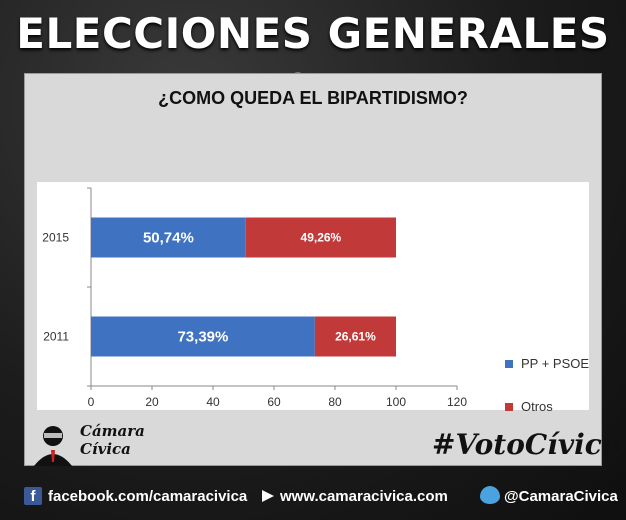 The width and height of the screenshot is (626, 520). Describe the element at coordinates (396, 402) in the screenshot. I see `x-tick-label: 100` at that location.